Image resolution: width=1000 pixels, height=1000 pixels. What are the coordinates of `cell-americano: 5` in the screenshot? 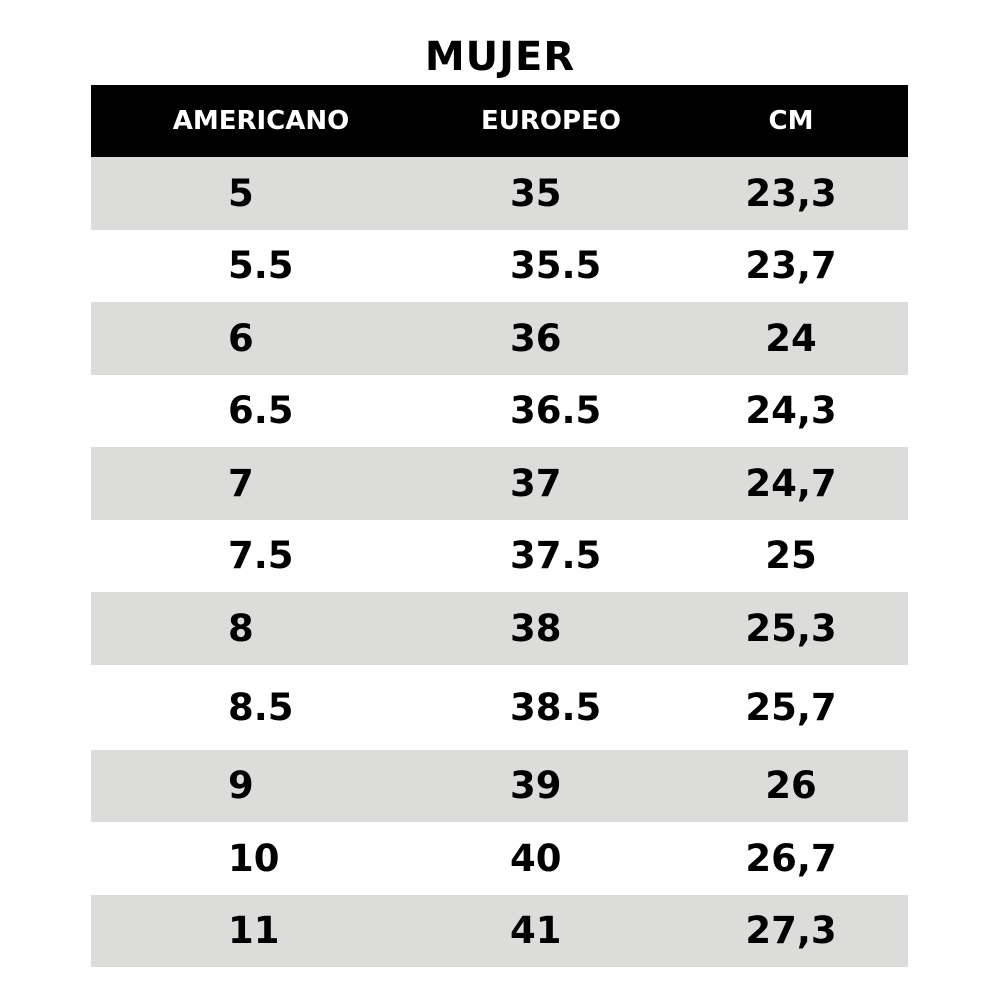 It's located at (241, 193).